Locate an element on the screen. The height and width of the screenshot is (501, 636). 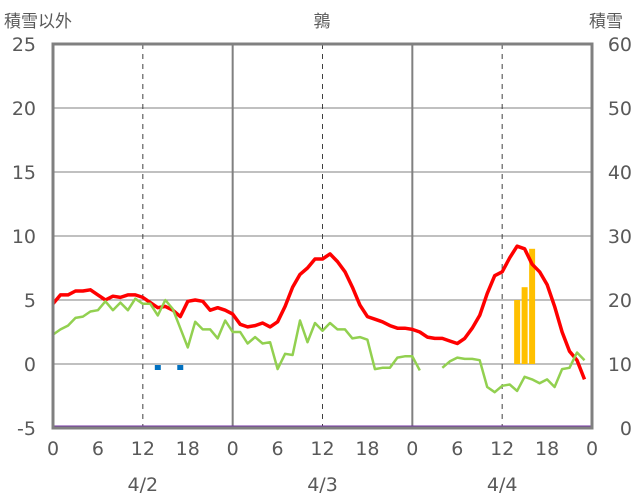
right-tick-label: 0 is located at coordinates (626, 429).